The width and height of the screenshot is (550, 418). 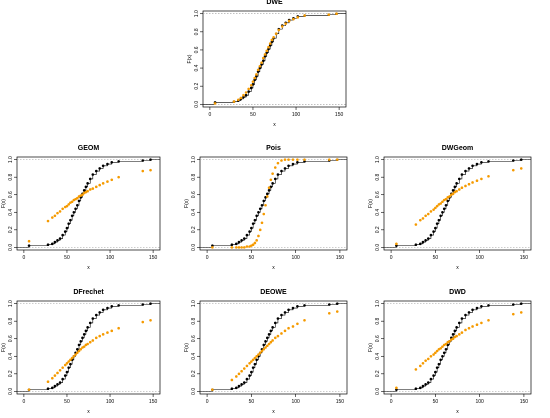 What do you see at coordinates (197, 13) in the screenshot?
I see `y-tick-label: 1.0` at bounding box center [197, 13].